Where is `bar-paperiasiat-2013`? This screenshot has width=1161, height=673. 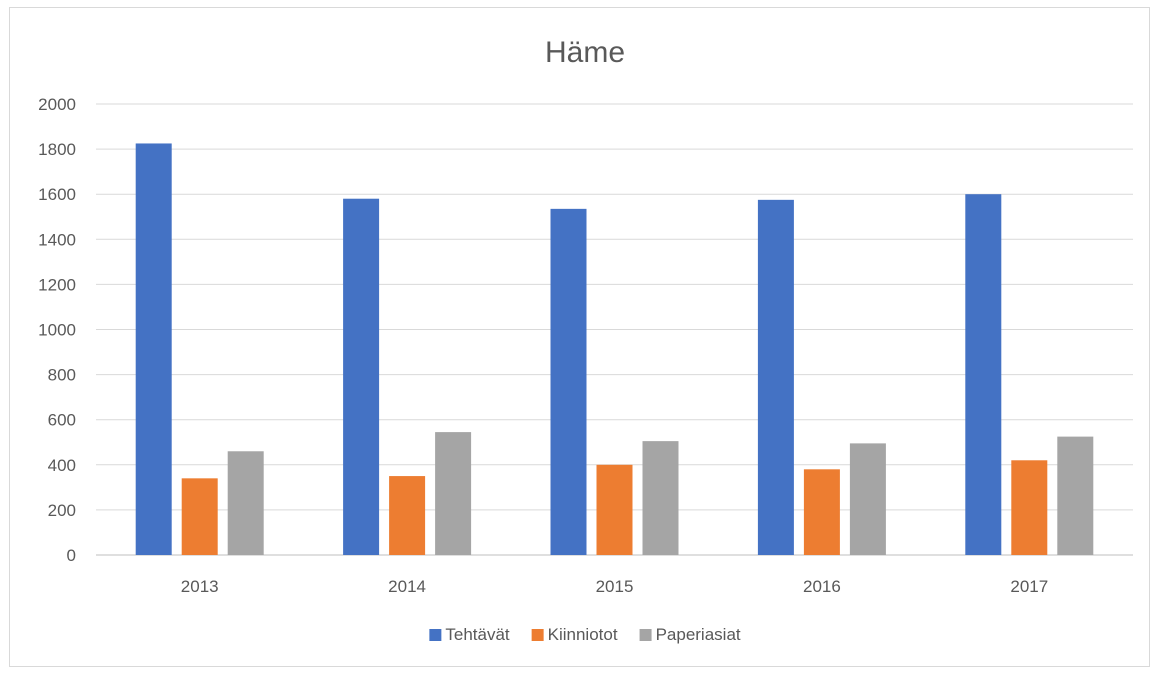
bar-paperiasiat-2013 is located at coordinates (245, 503).